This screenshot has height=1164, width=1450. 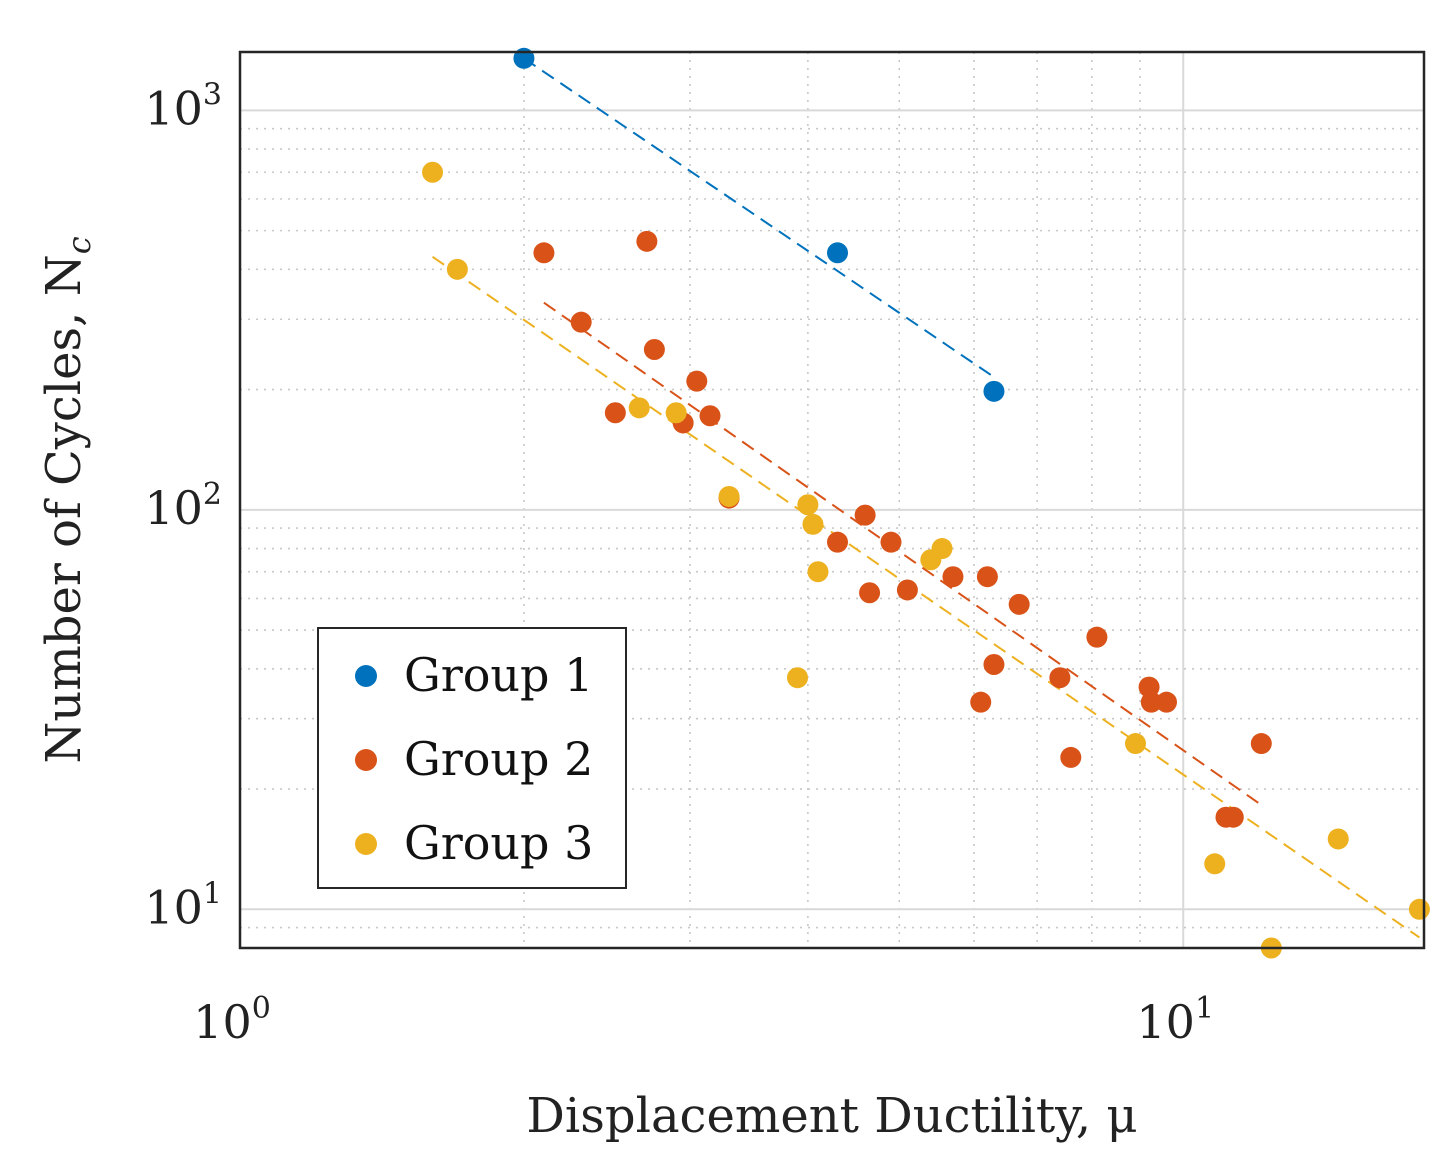 I want to click on y-axis-title-subscript: c, so click(x=79, y=245).